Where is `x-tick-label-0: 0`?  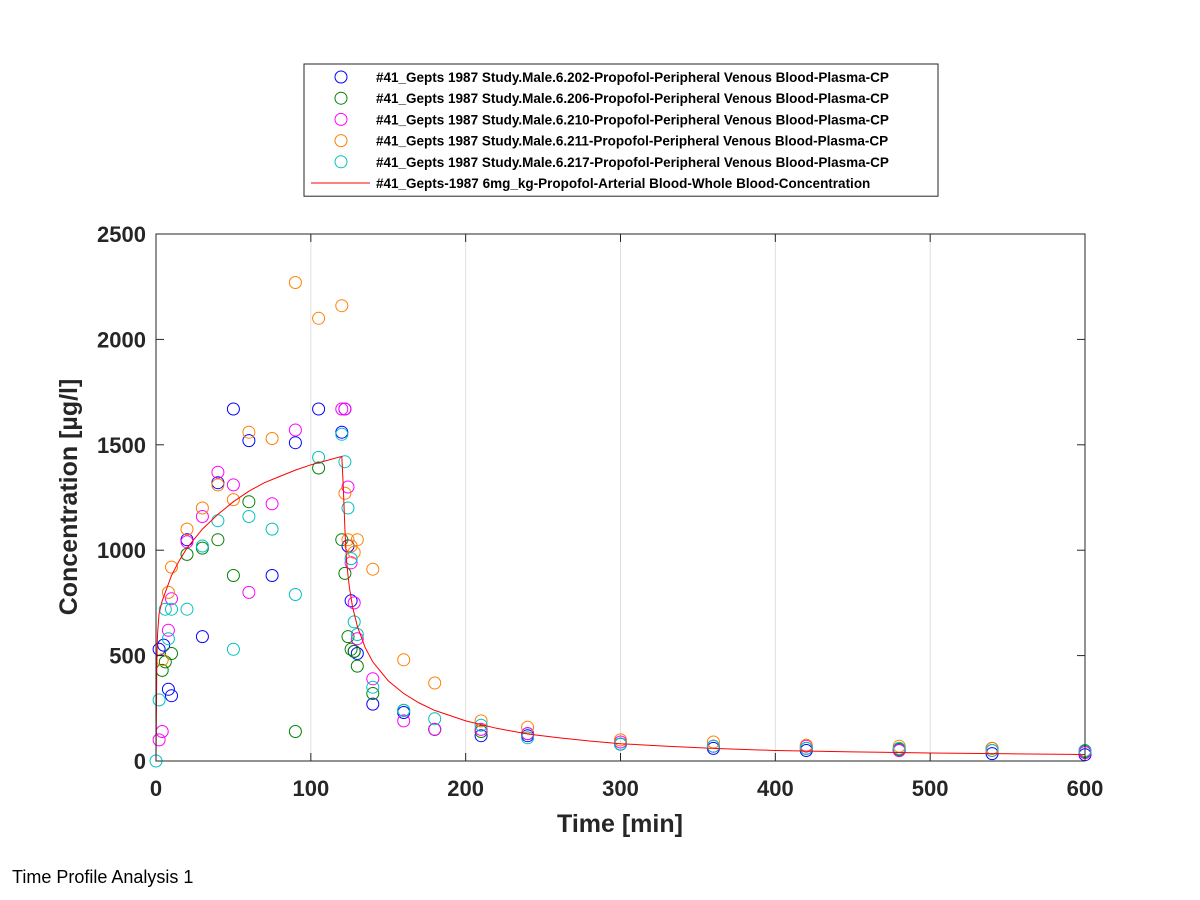 x-tick-label-0: 0 is located at coordinates (156, 788).